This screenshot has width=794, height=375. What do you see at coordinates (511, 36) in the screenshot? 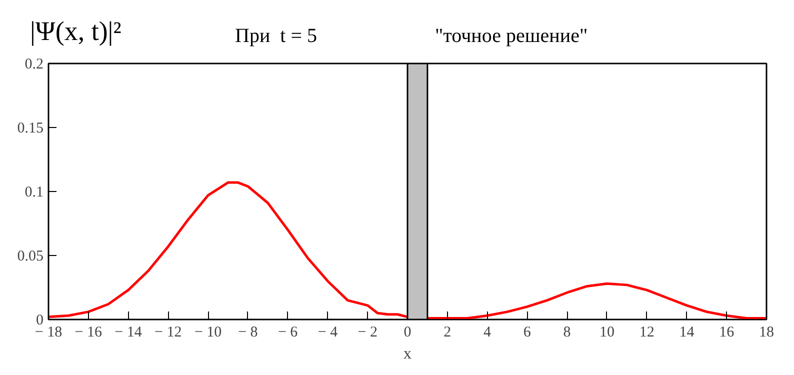
I see `text: "точное решение"` at bounding box center [511, 36].